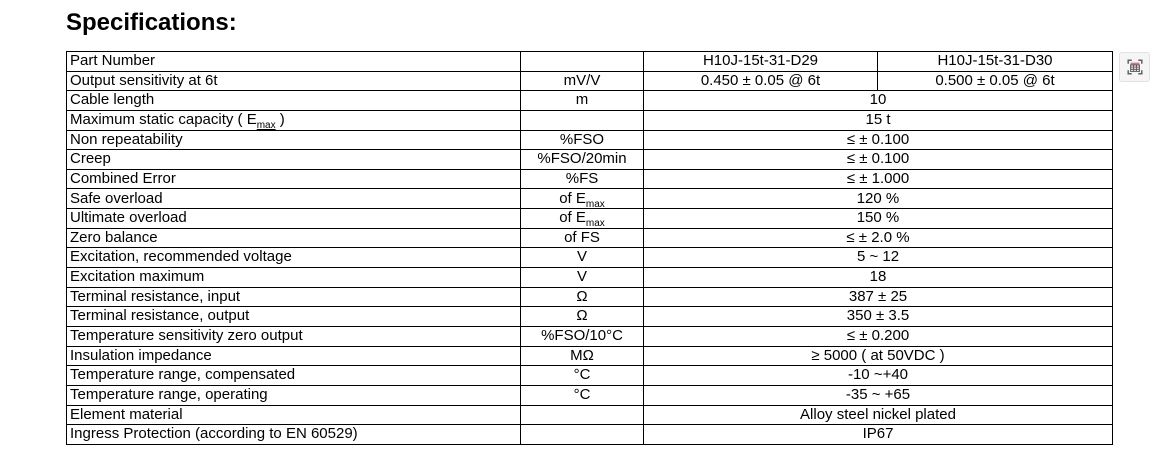 This screenshot has height=456, width=1164. Describe the element at coordinates (995, 81) in the screenshot. I see `spec-value: 0.500 ± 0.05 @ 6t` at that location.